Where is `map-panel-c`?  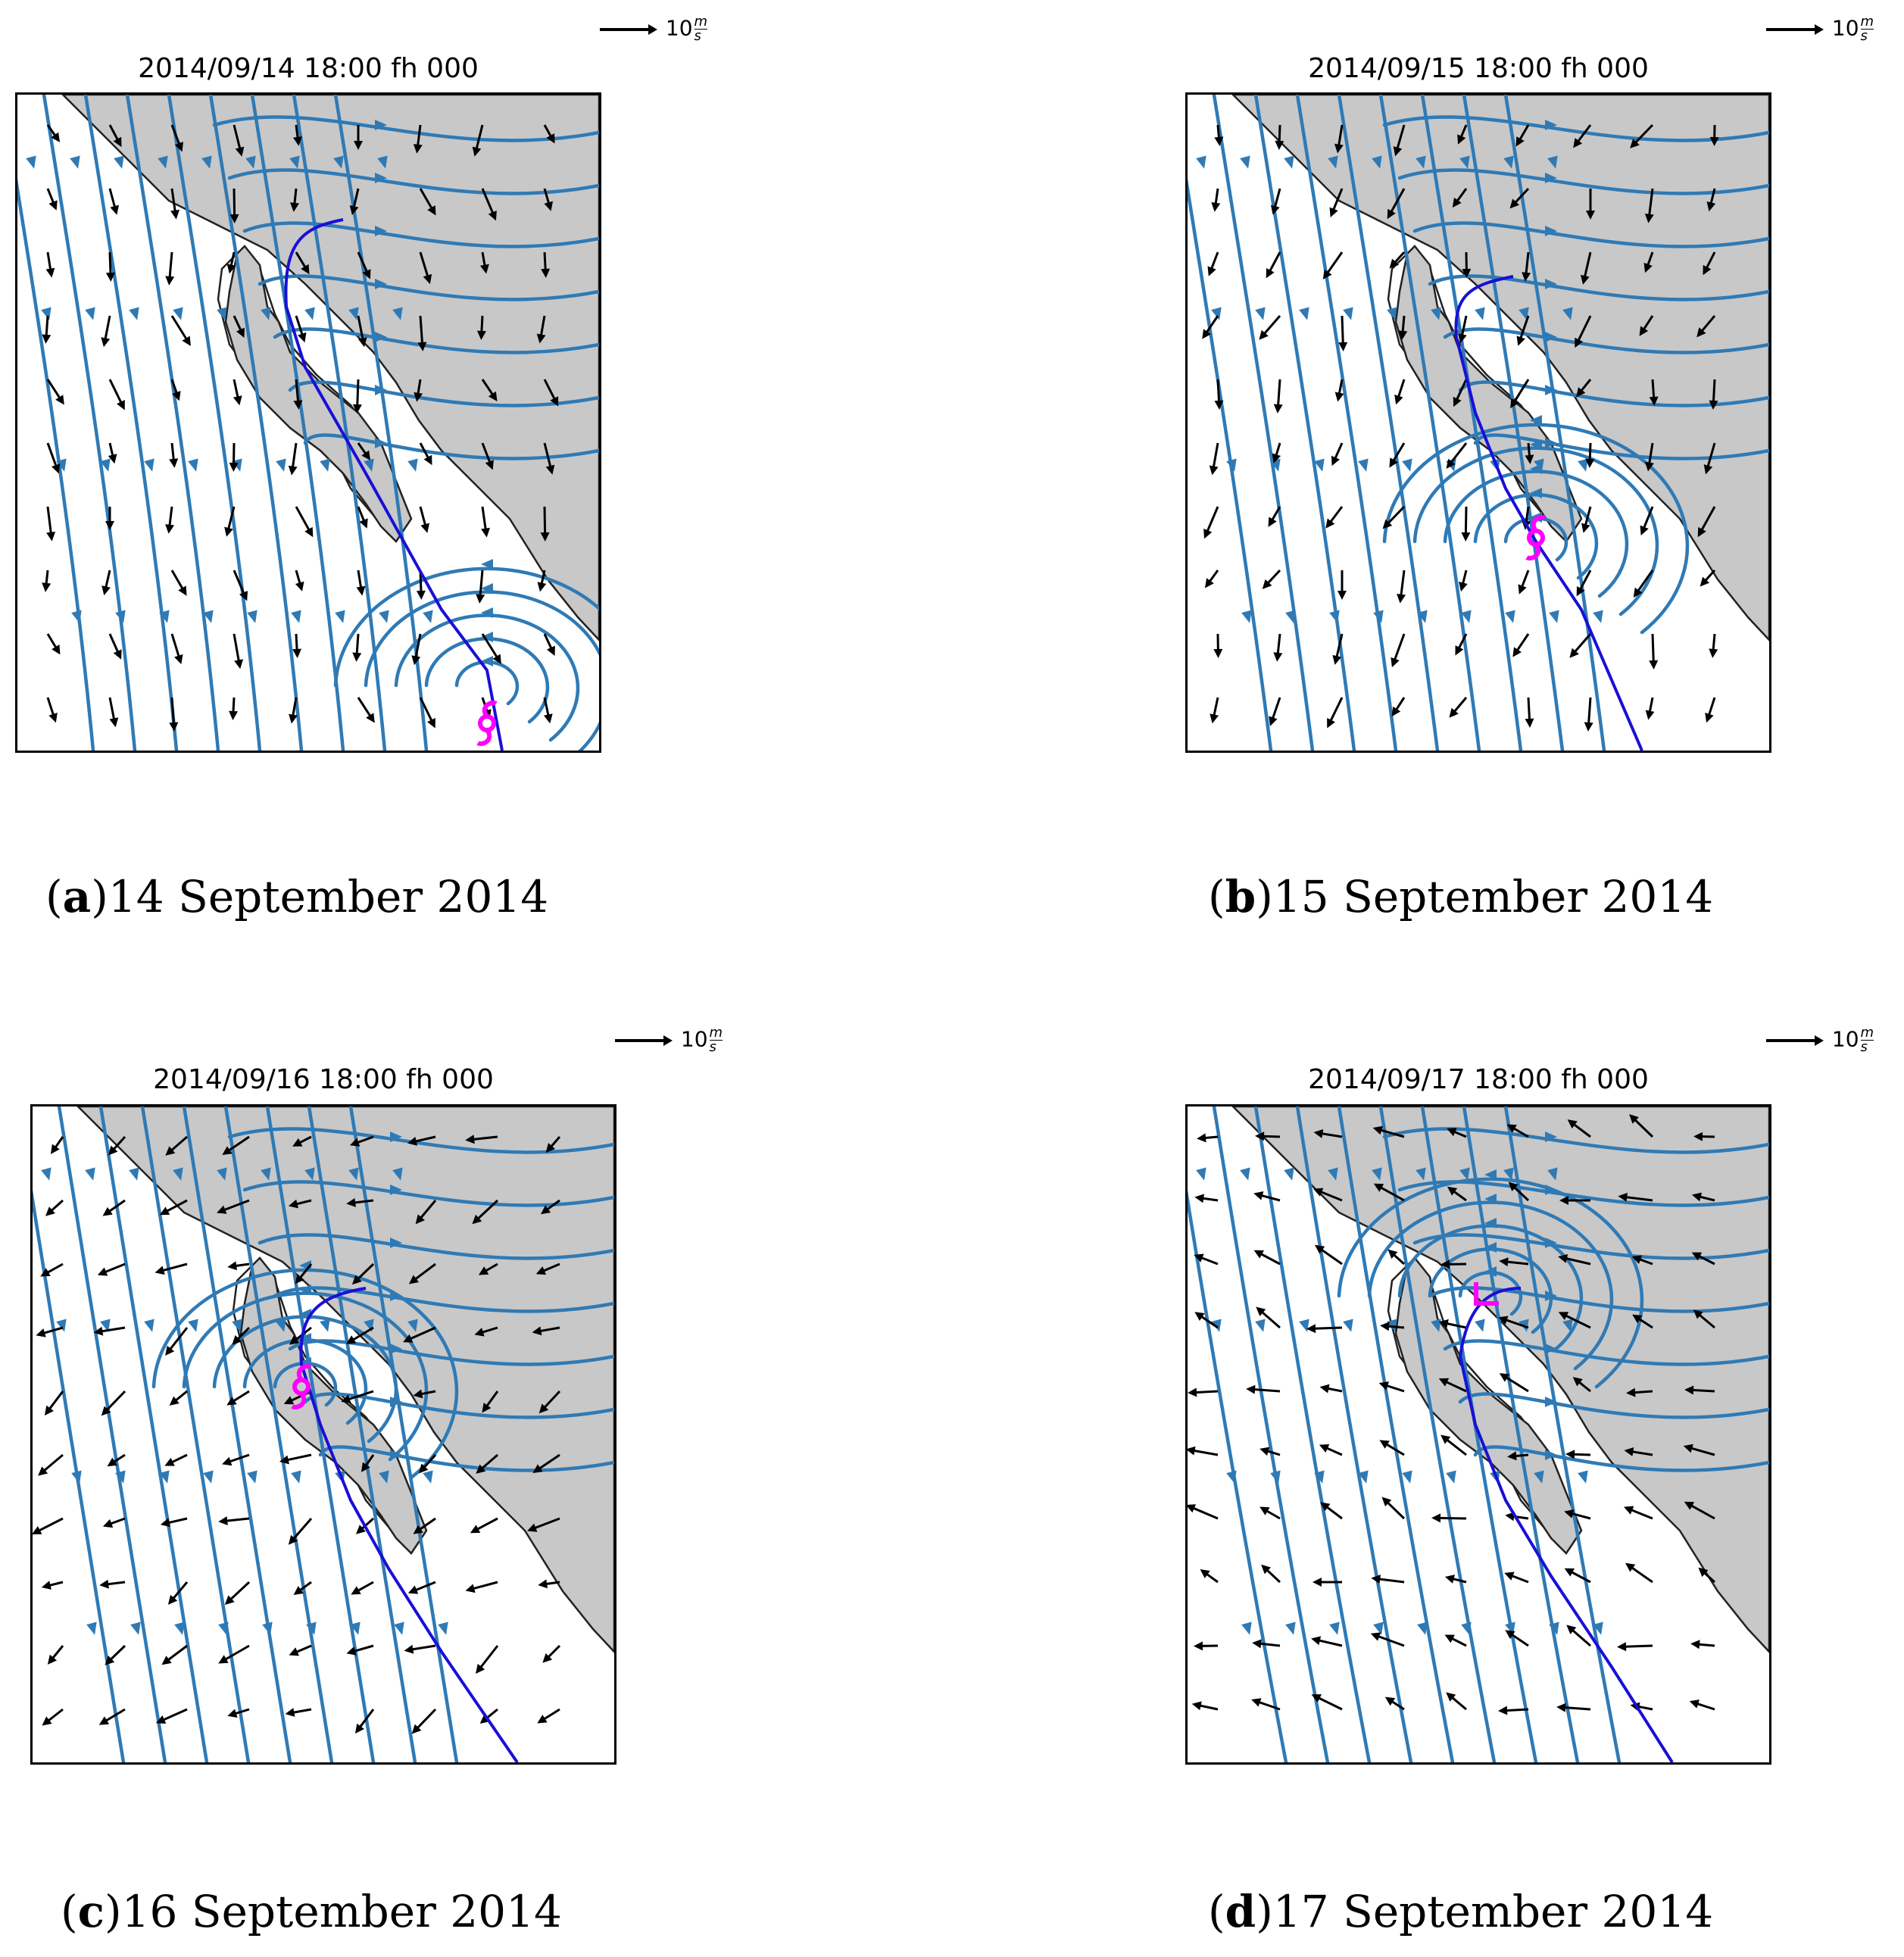
map-panel-c is located at coordinates (323, 1434).